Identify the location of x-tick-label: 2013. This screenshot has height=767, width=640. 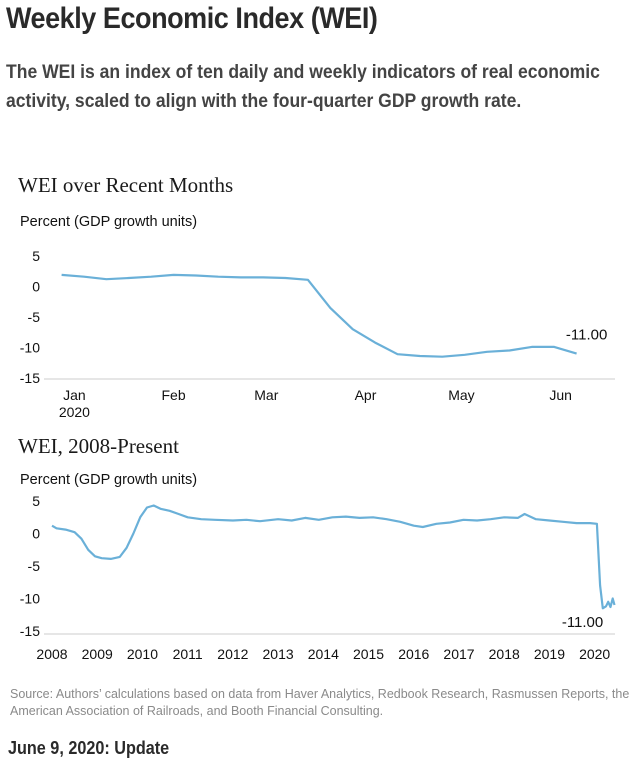
(278, 654).